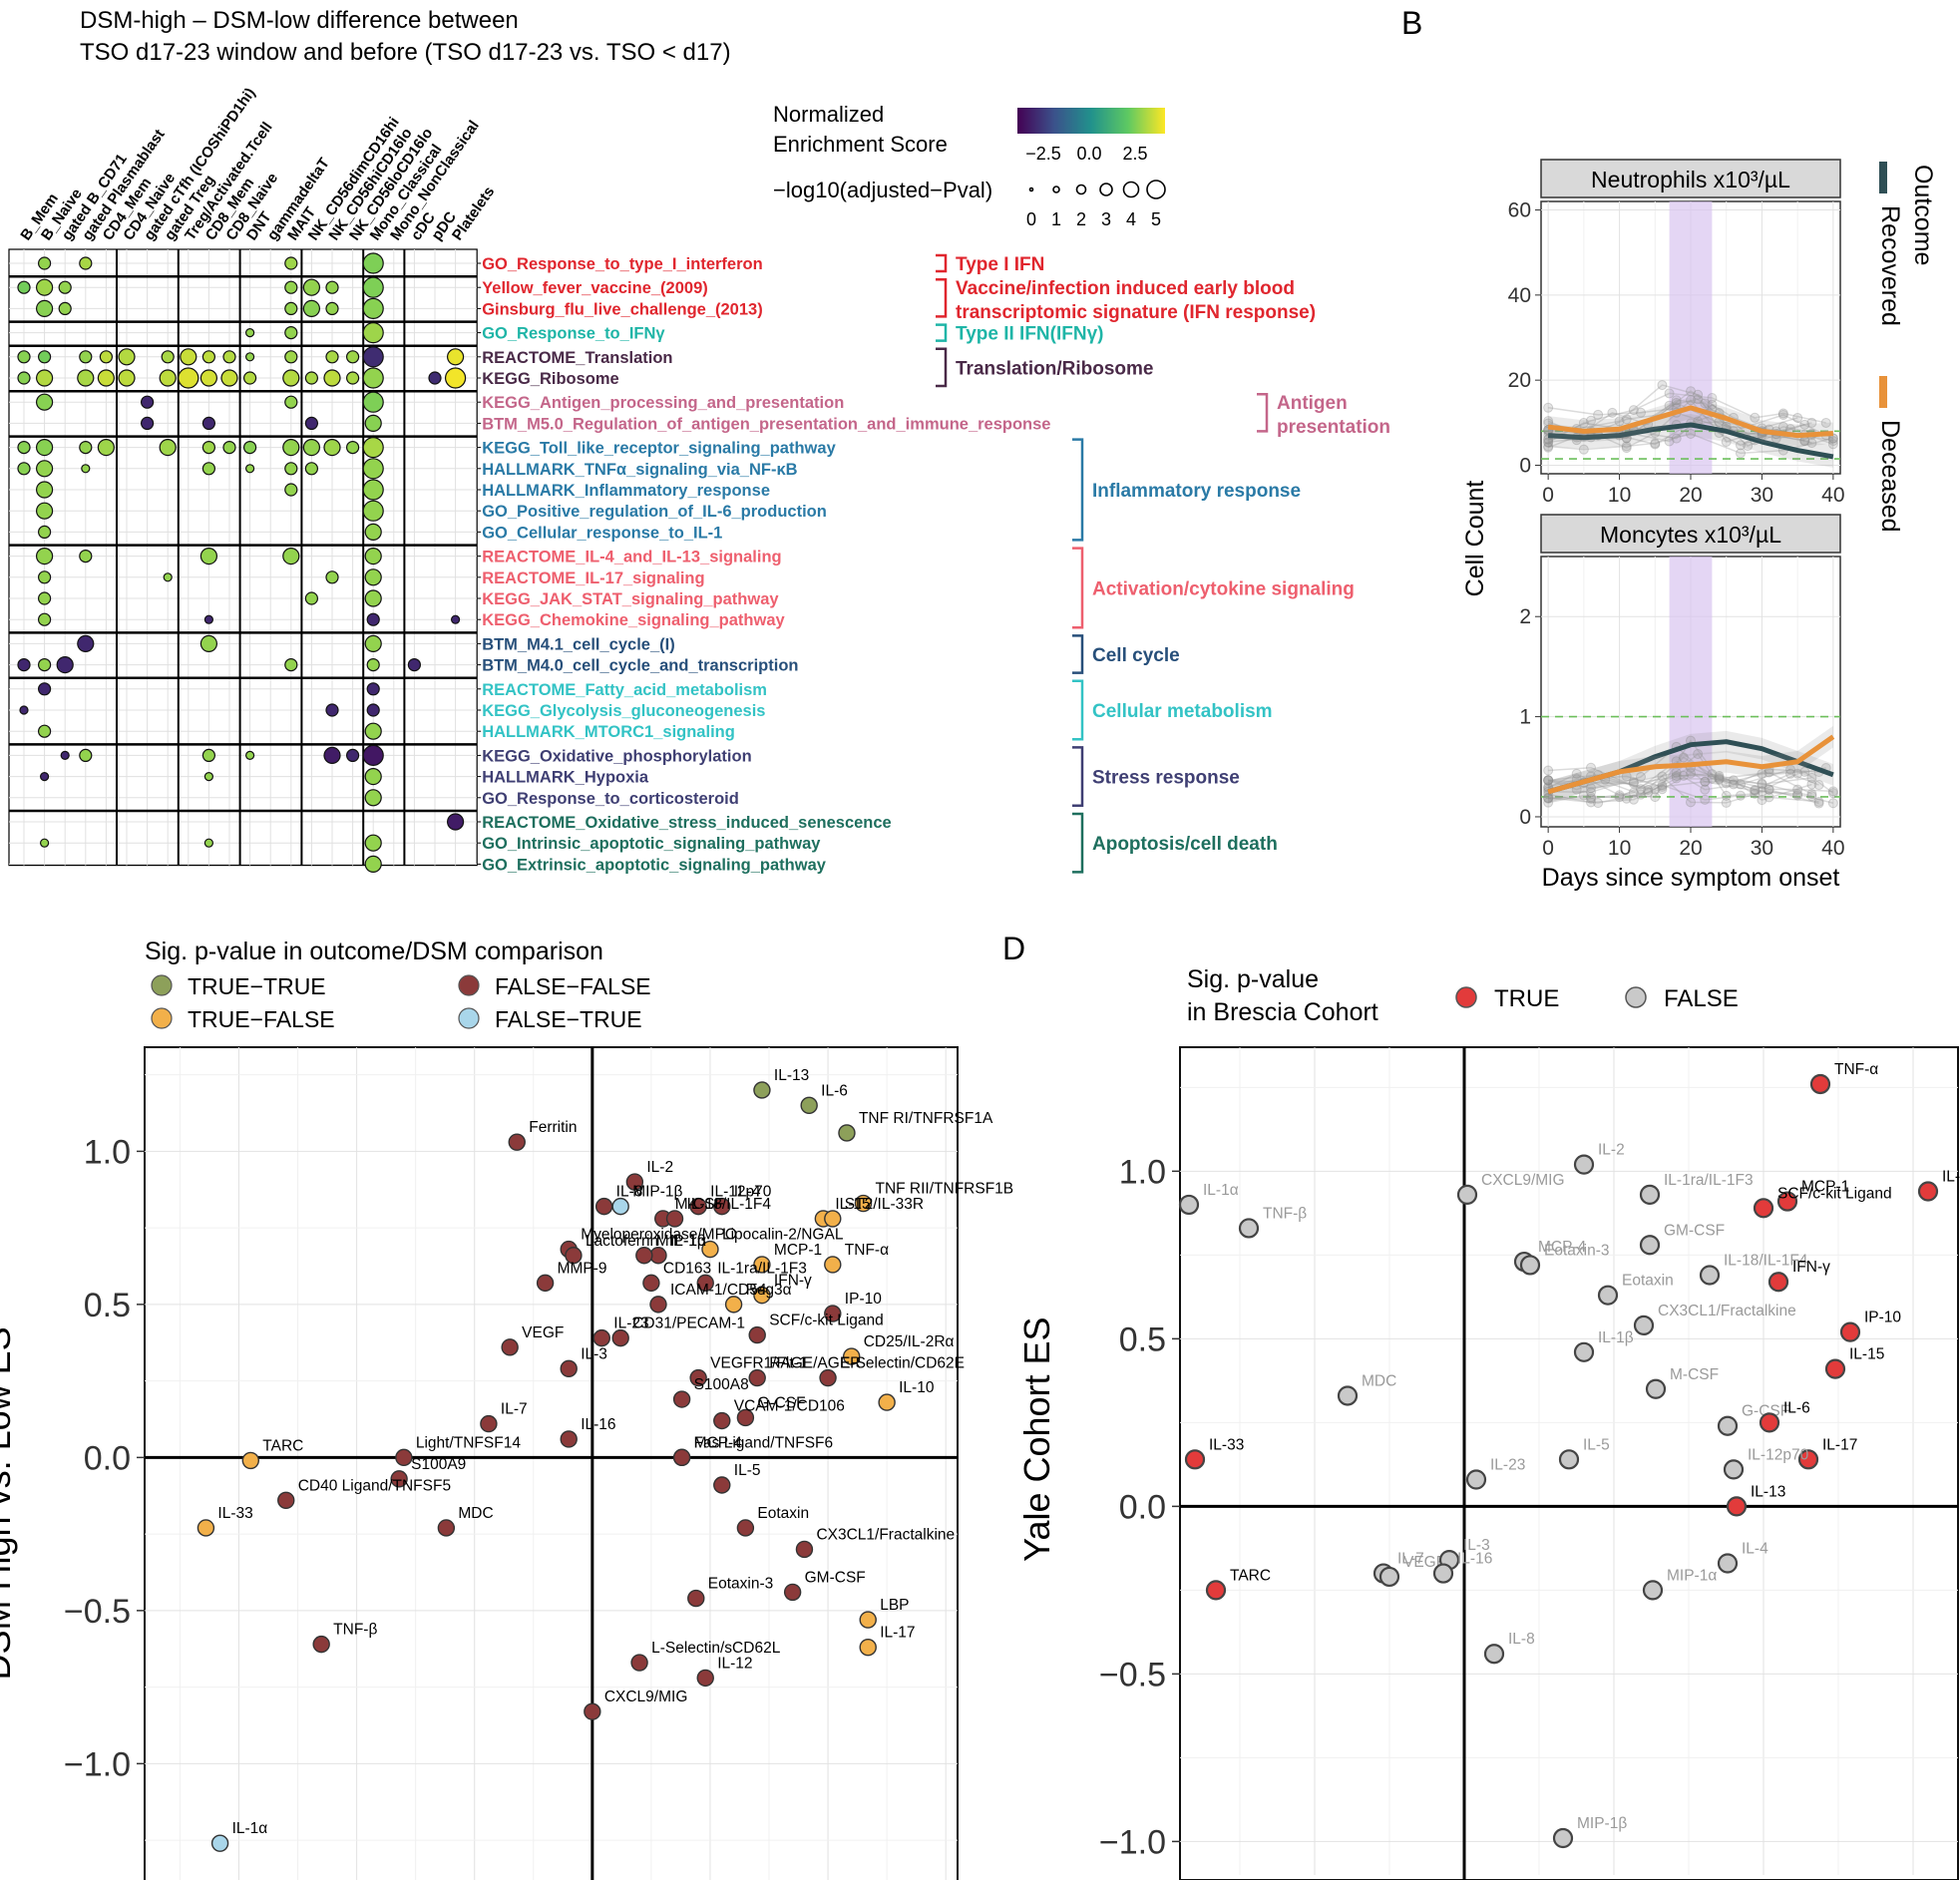 The width and height of the screenshot is (1960, 1880). I want to click on group-legend-label: FALSE−FALSE, so click(573, 986).